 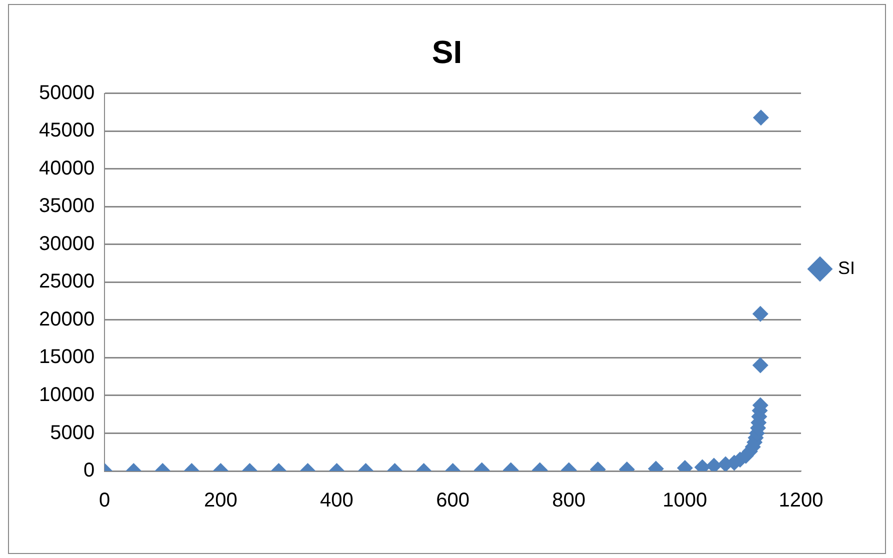 What do you see at coordinates (66, 93) in the screenshot?
I see `y-tick-label: 50000` at bounding box center [66, 93].